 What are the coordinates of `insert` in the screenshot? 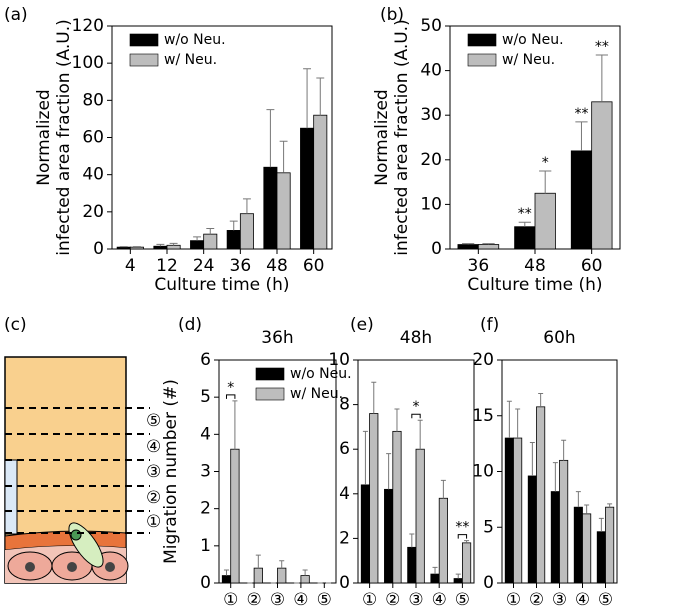 It's located at (11, 497).